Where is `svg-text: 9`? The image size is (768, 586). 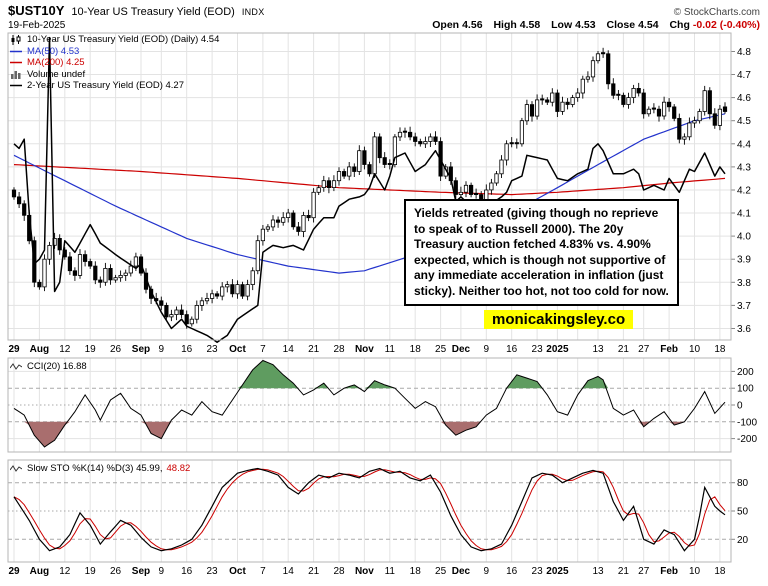 svg-text: 9 is located at coordinates (161, 349).